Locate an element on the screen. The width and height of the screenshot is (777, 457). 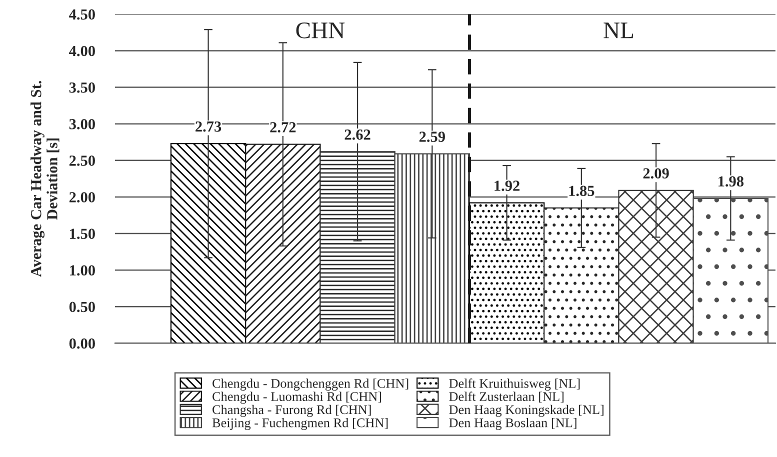
annotation: NL is located at coordinates (619, 30).